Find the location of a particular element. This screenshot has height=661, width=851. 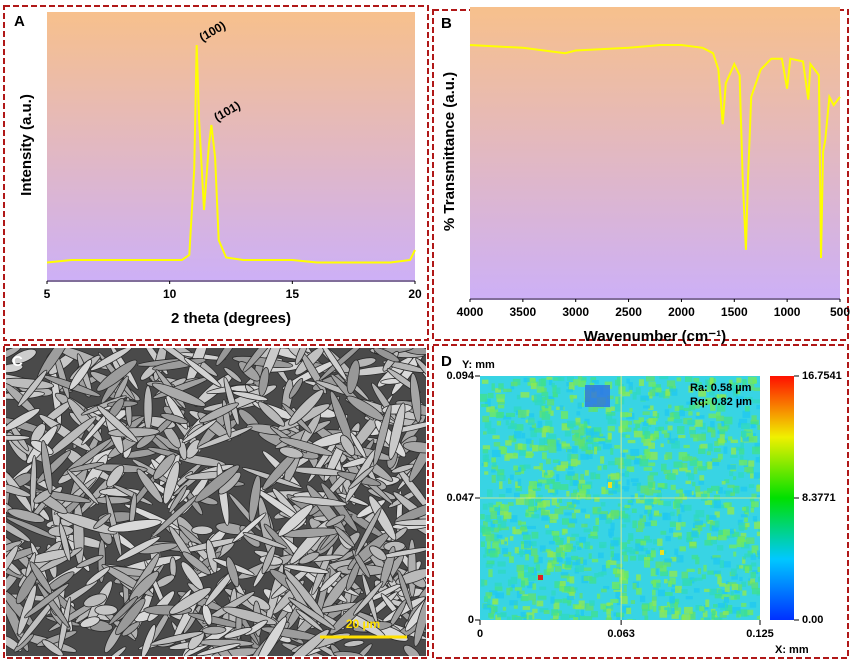

x-tick-label: 2000 is located at coordinates (681, 312).